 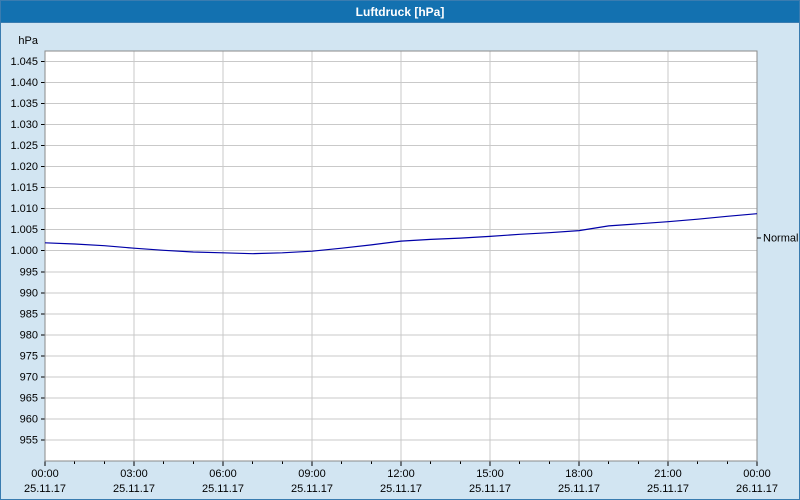 I want to click on y-tick-label: 1.020, so click(x=24, y=167).